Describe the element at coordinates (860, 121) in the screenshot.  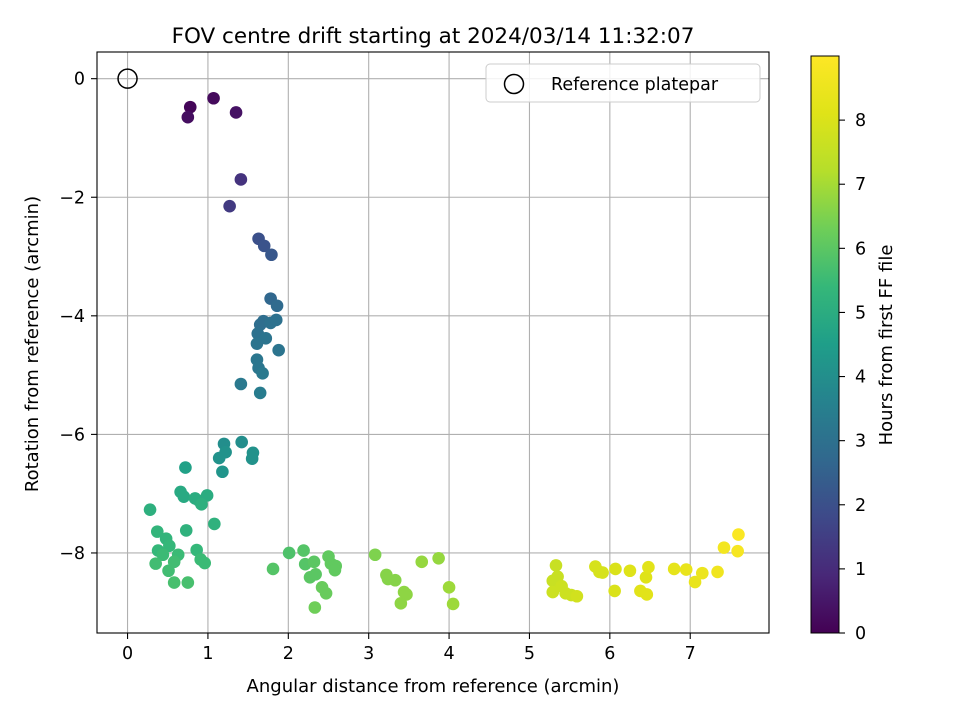
I see `colorbar-tick-label: 8` at that location.